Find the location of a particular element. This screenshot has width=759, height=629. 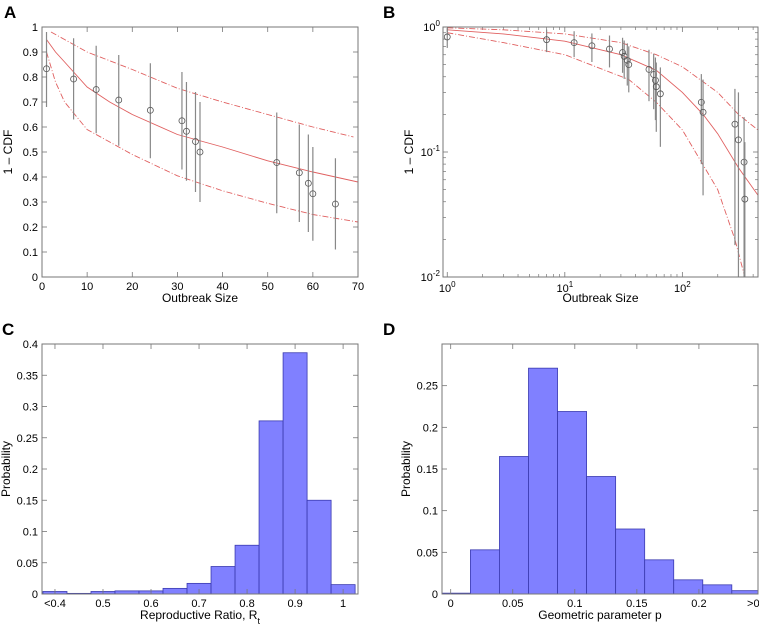

y-tick-label: 0.8 is located at coordinates (30, 78).